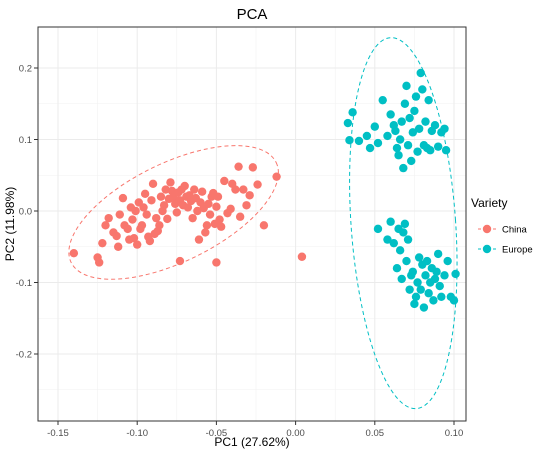  Describe the element at coordinates (251, 442) in the screenshot. I see `x-axis-label: PC1 (27.62%)` at that location.